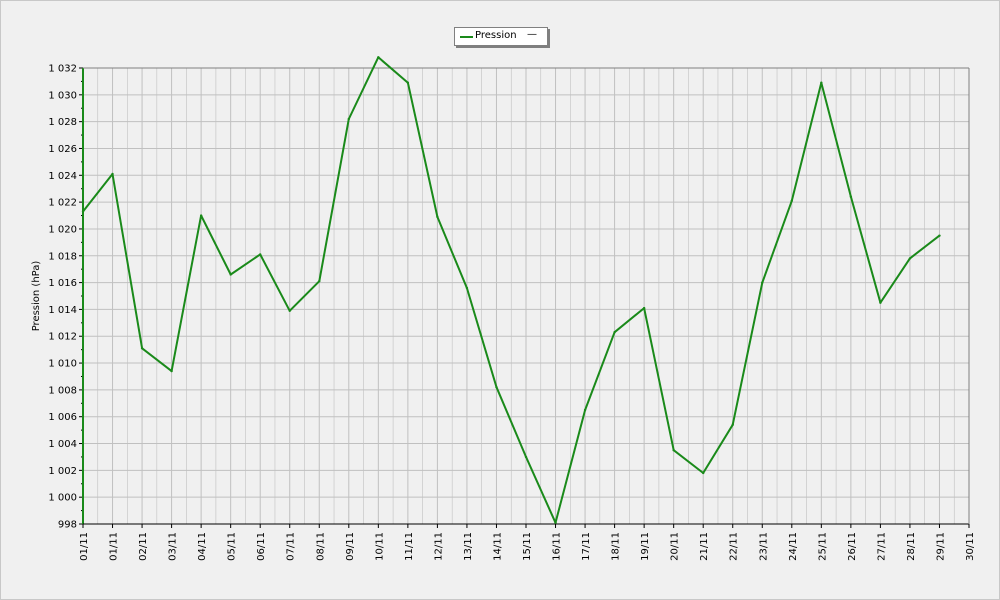 The image size is (1000, 600). What do you see at coordinates (616, 546) in the screenshot?
I see `x-tick-label: 18/11` at bounding box center [616, 546].